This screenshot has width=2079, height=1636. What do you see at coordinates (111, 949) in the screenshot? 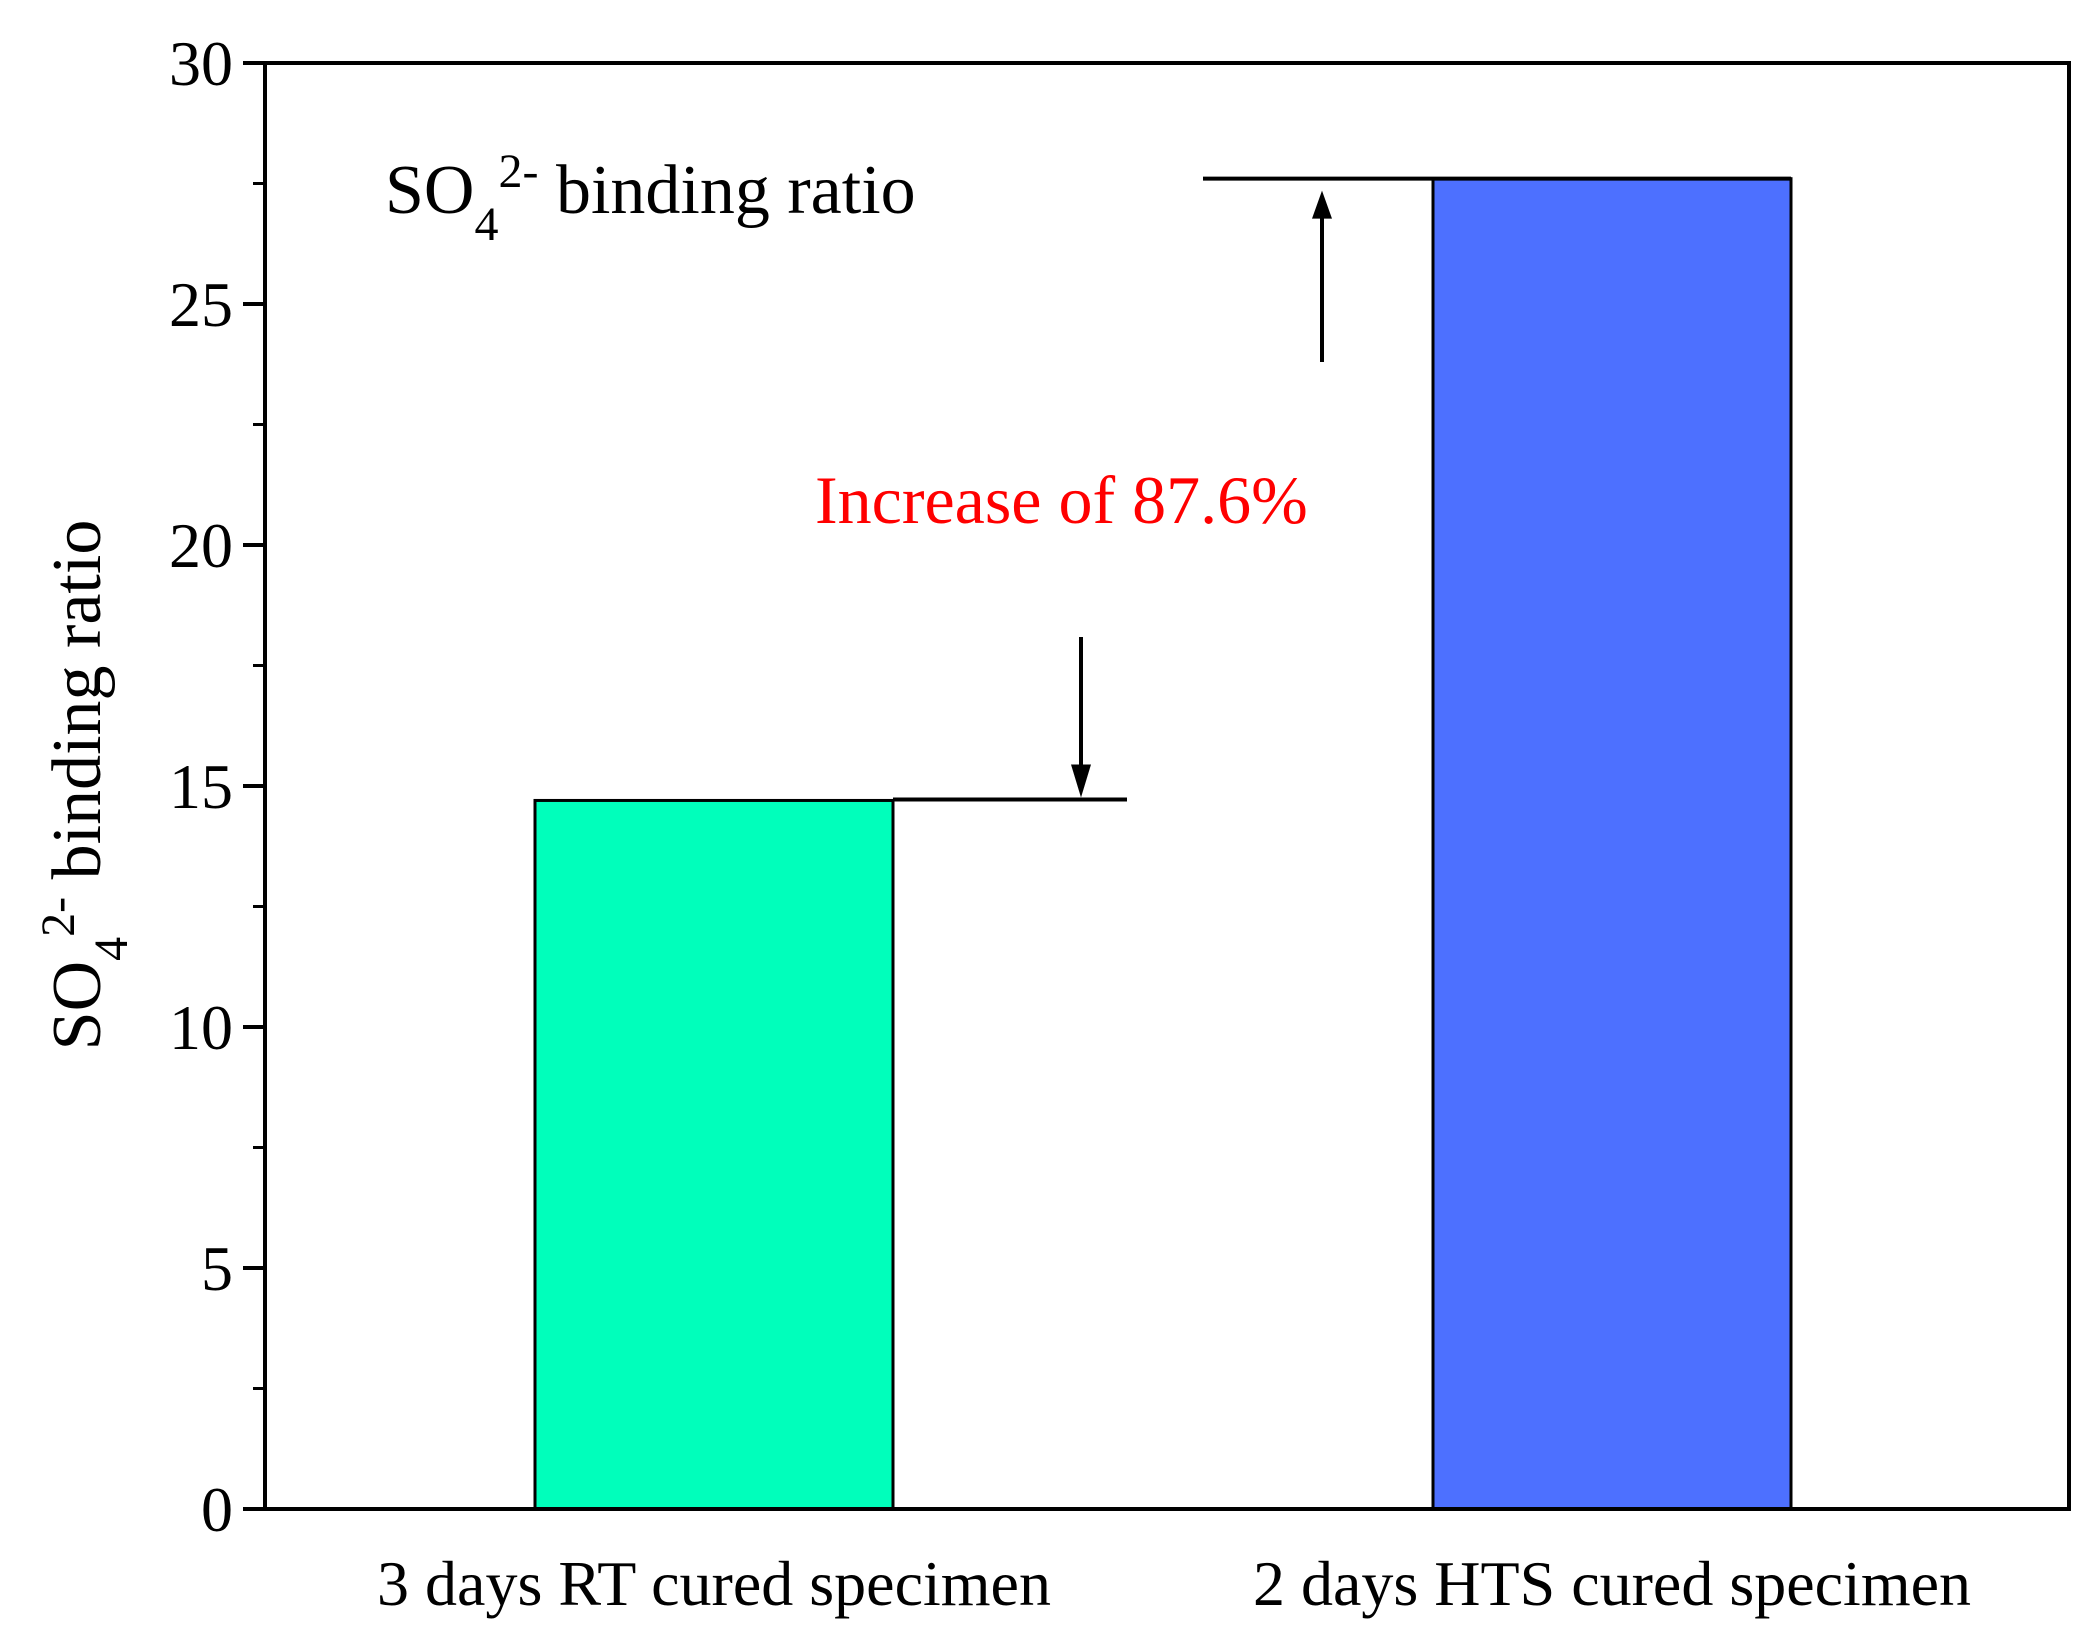
I see `y-axis-title-sub: 4` at bounding box center [111, 949].